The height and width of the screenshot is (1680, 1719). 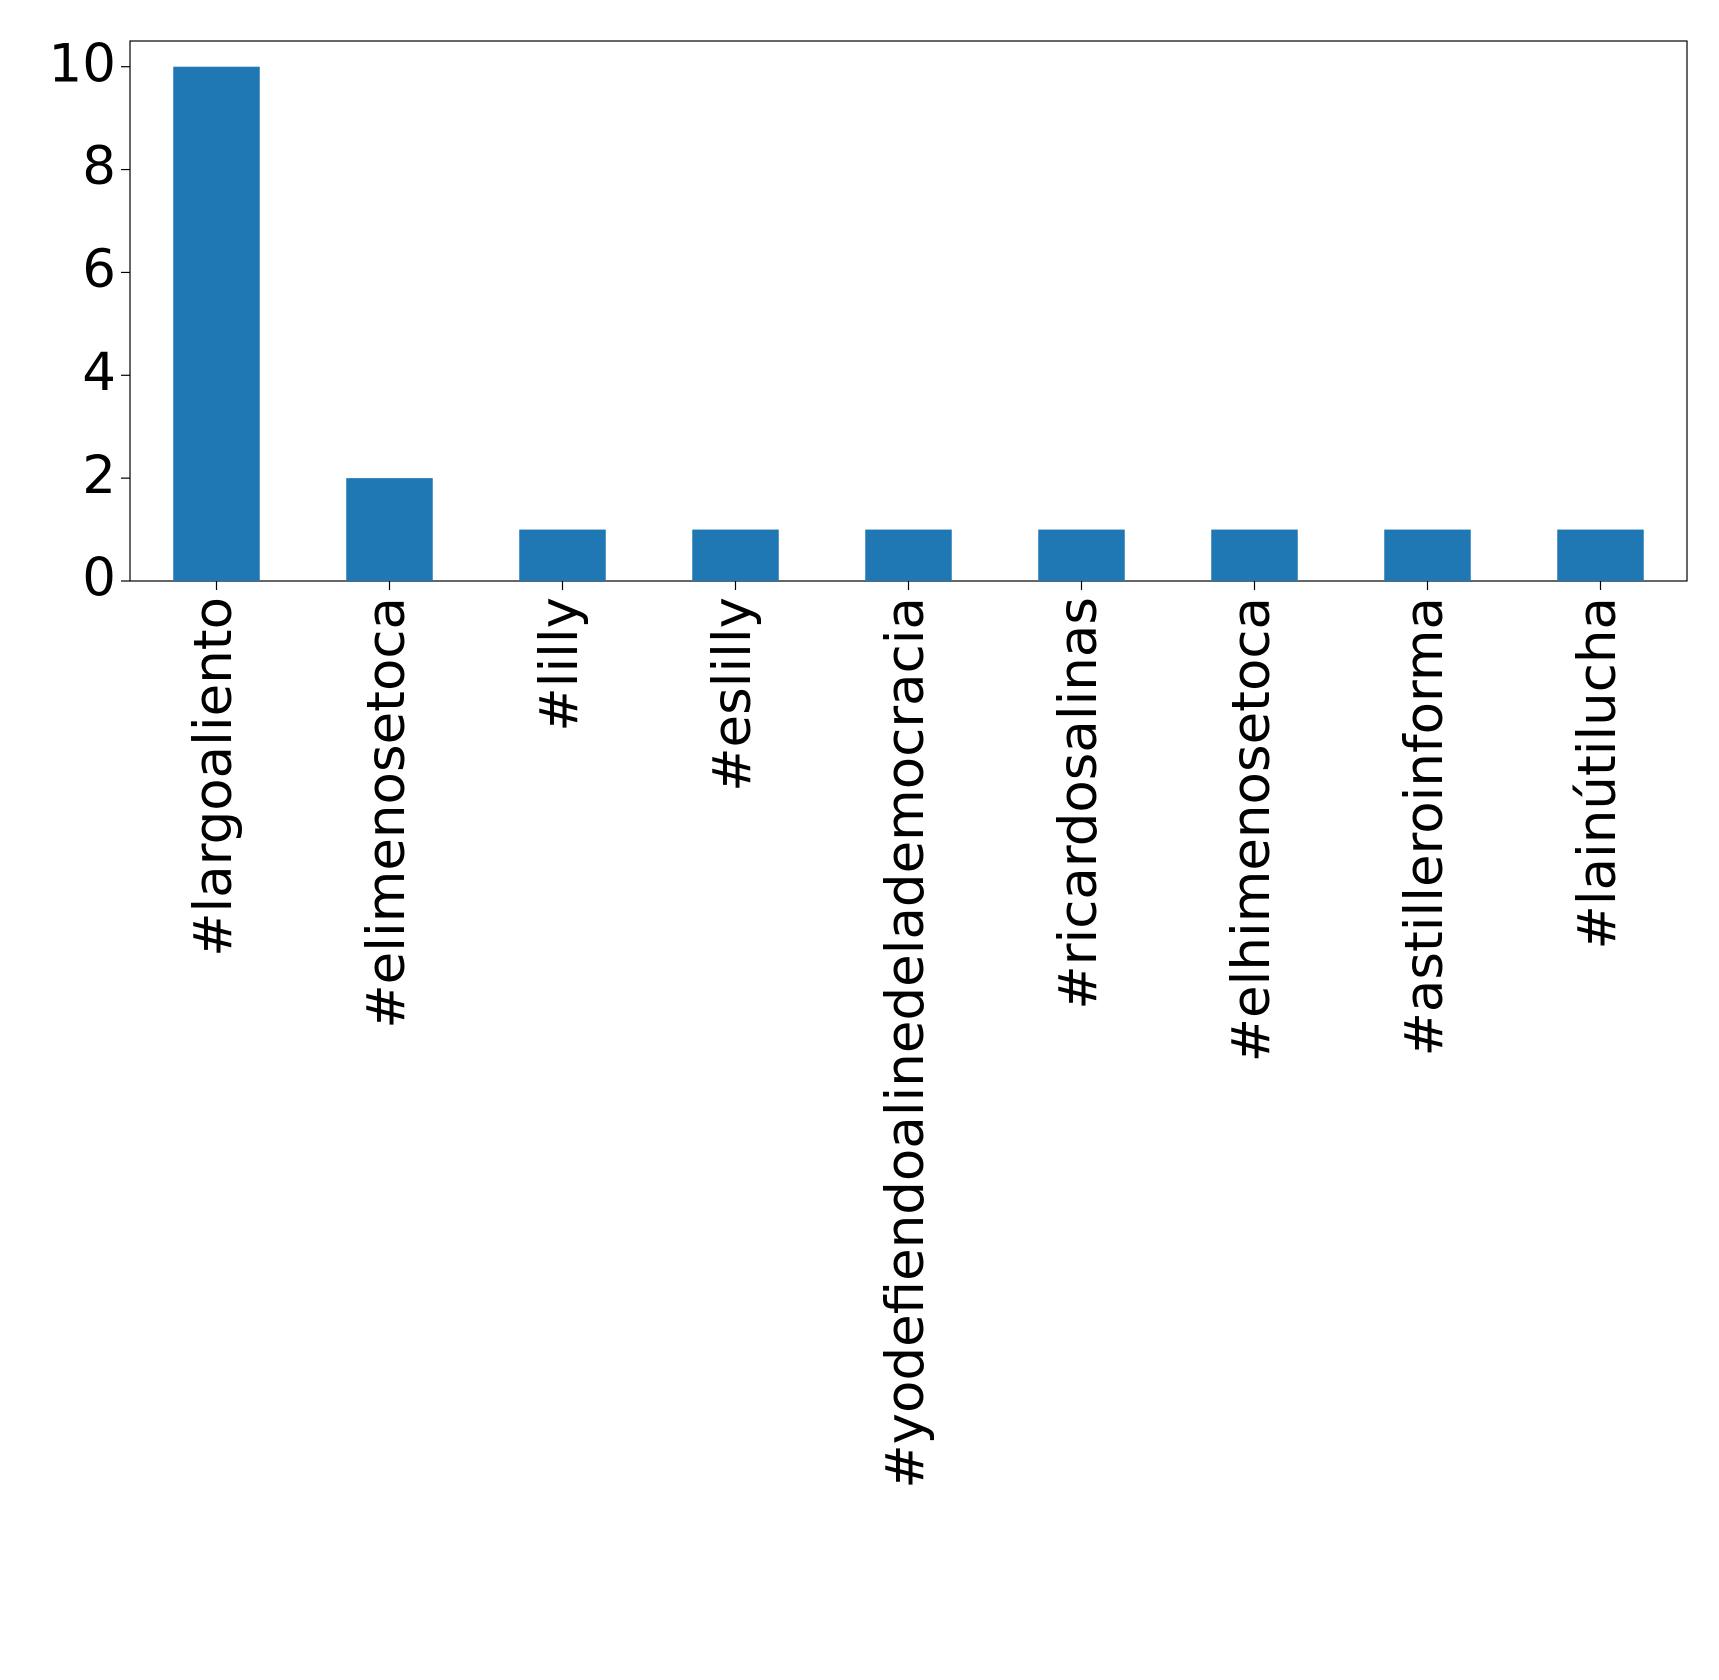 What do you see at coordinates (559, 664) in the screenshot?
I see `x-tick-label: #lilly` at bounding box center [559, 664].